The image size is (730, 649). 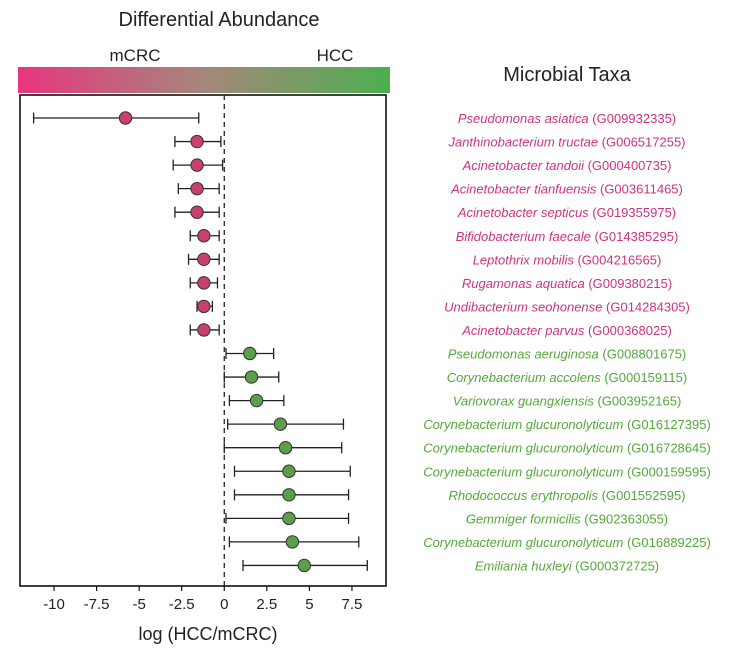 What do you see at coordinates (266, 604) in the screenshot?
I see `x-tick-label: 2.5` at bounding box center [266, 604].